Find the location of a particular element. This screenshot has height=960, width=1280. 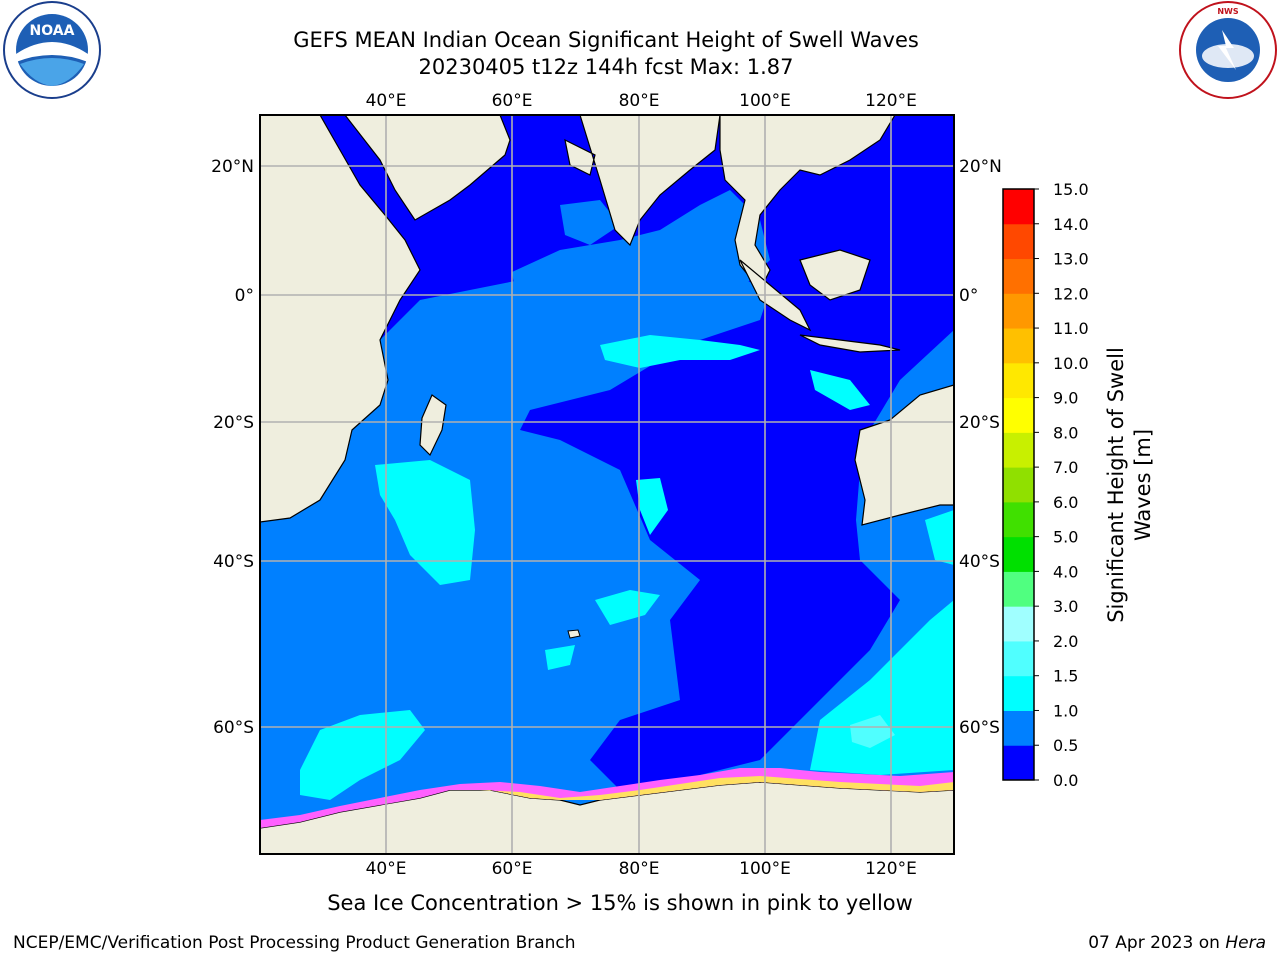

colorbar-tick-label: 1.5 is located at coordinates (1065, 676).